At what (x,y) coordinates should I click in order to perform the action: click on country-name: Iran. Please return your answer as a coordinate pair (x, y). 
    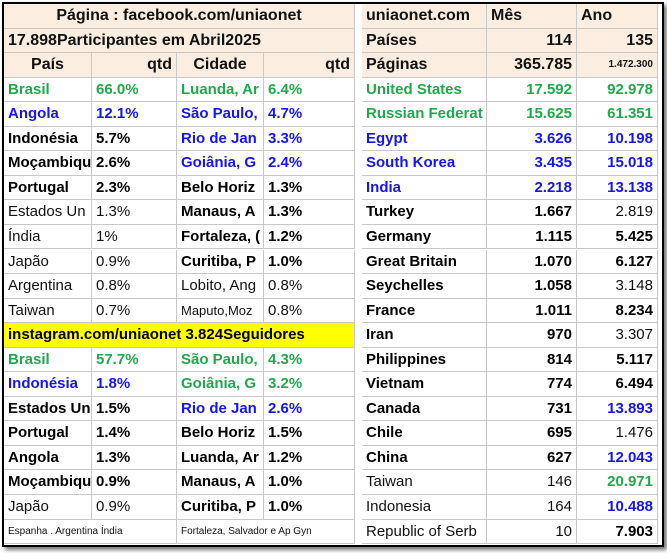
    Looking at the image, I should click on (424, 335).